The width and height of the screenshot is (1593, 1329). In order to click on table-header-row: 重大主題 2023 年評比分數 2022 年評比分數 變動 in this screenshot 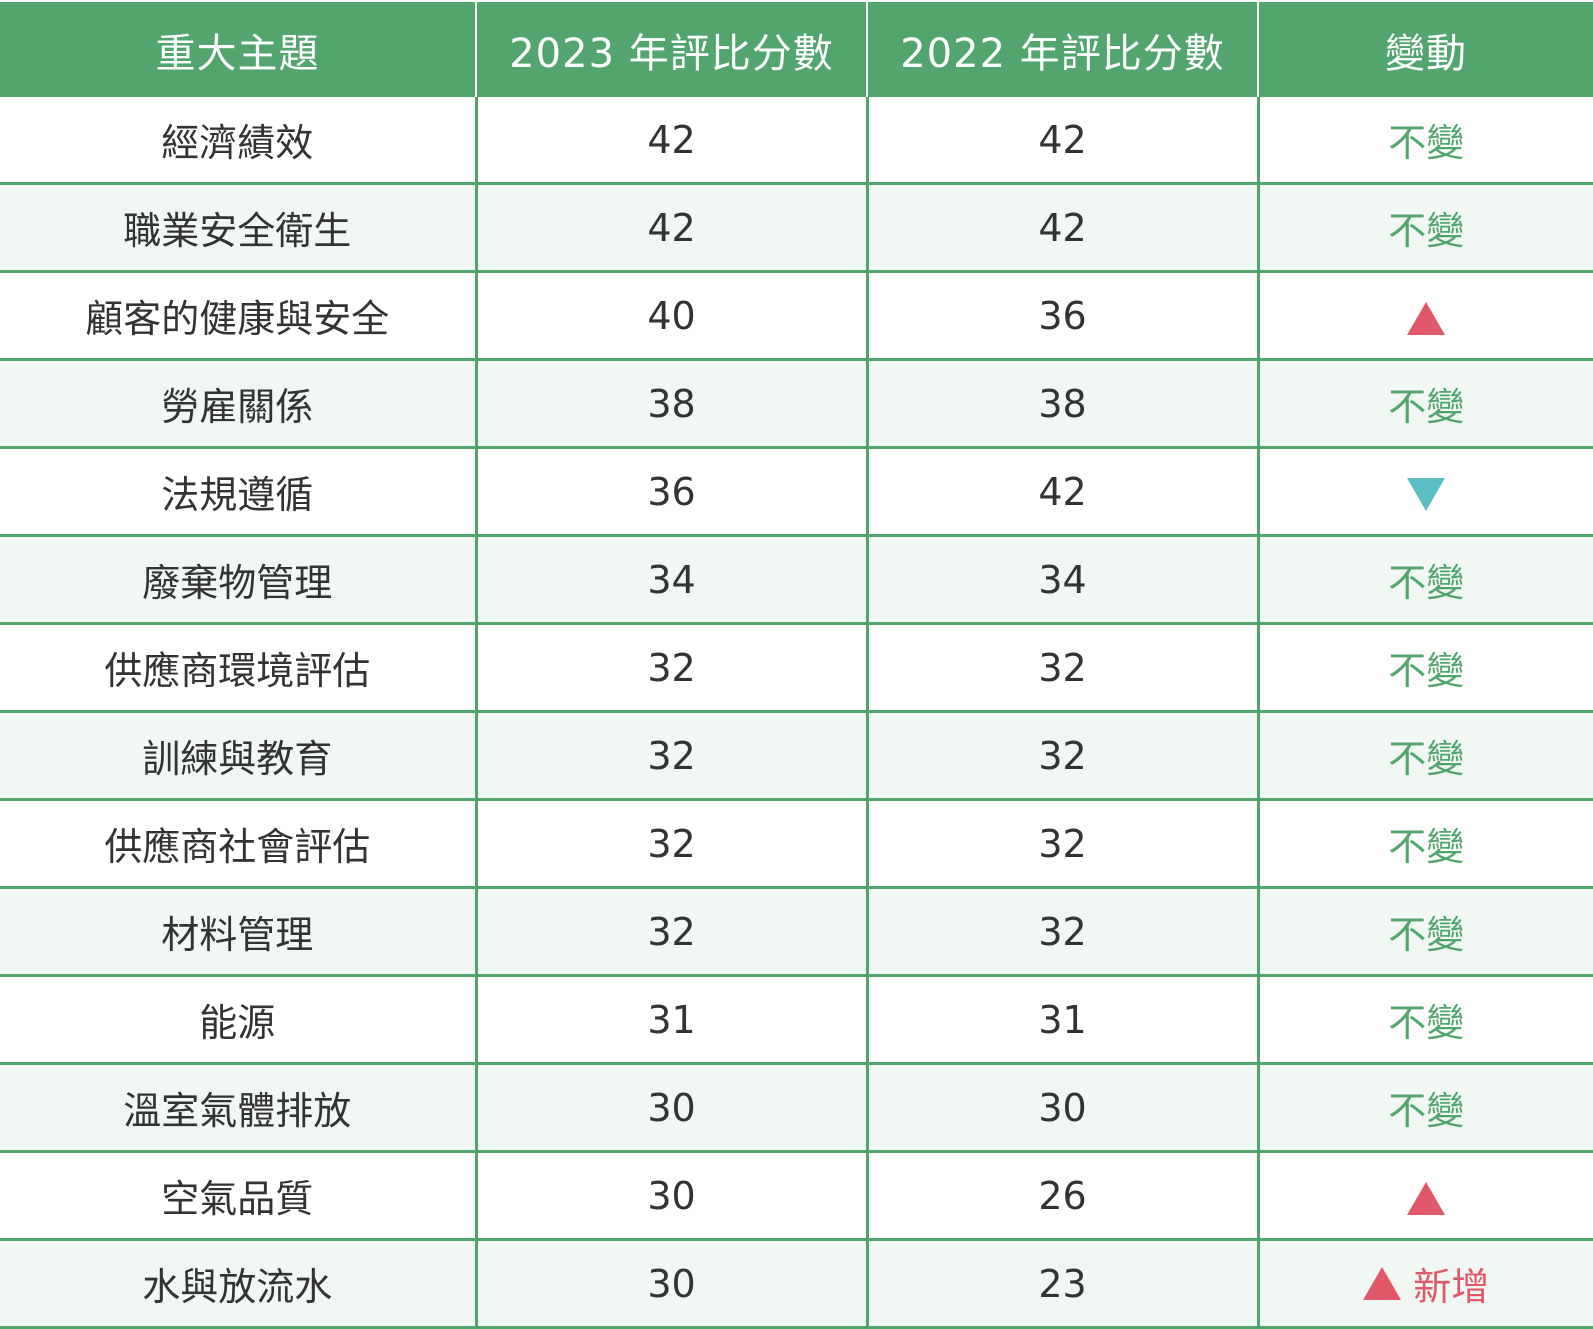, I will do `click(796, 48)`.